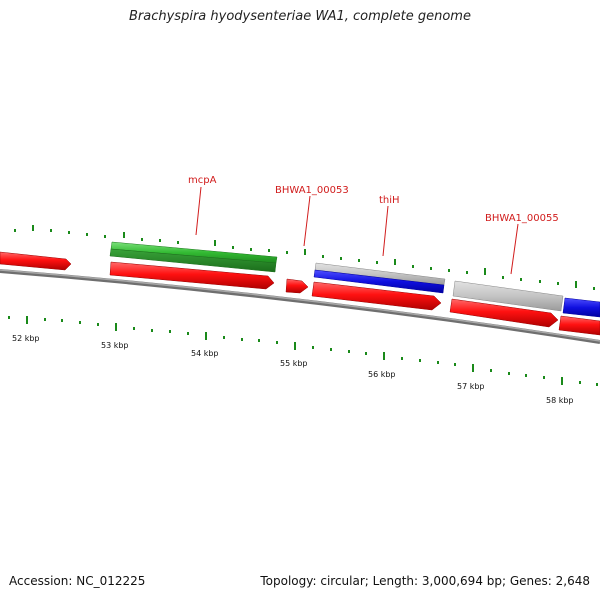 This screenshot has width=600, height=600. I want to click on ruler-label-54kbp: 54 kbp, so click(205, 353).